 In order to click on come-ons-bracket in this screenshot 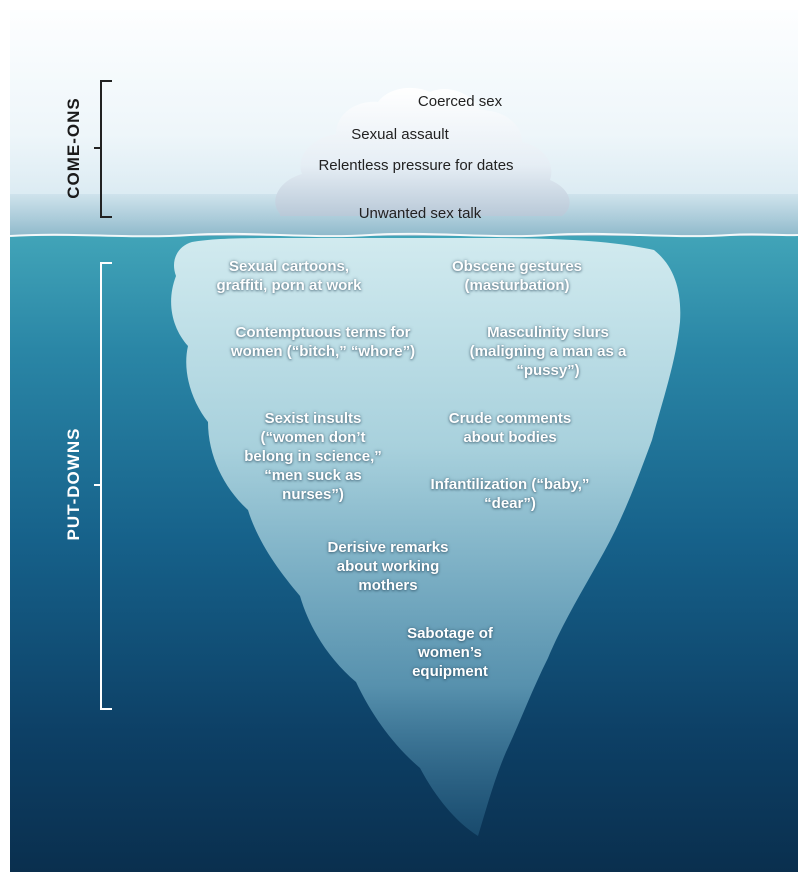, I will do `click(103, 149)`.